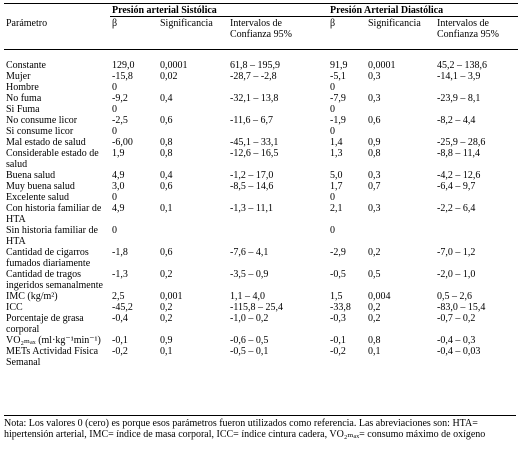 Image resolution: width=522 pixels, height=464 pixels. I want to click on ci-cell: -1,3 – 11,1, so click(251, 208).